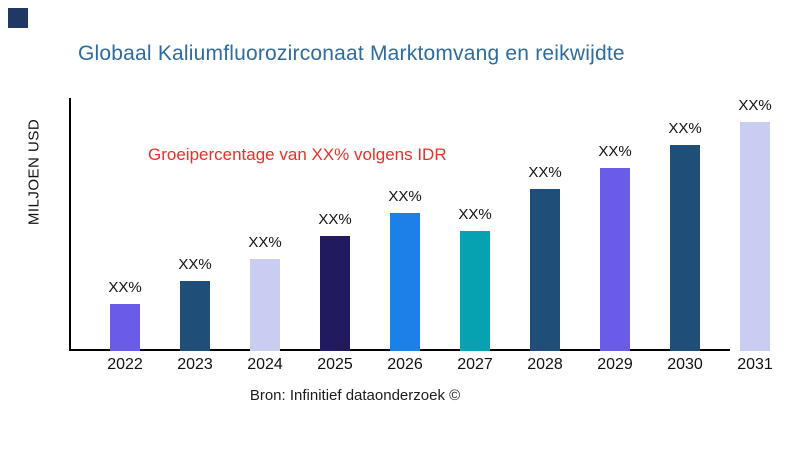  What do you see at coordinates (405, 282) in the screenshot?
I see `bar-2026` at bounding box center [405, 282].